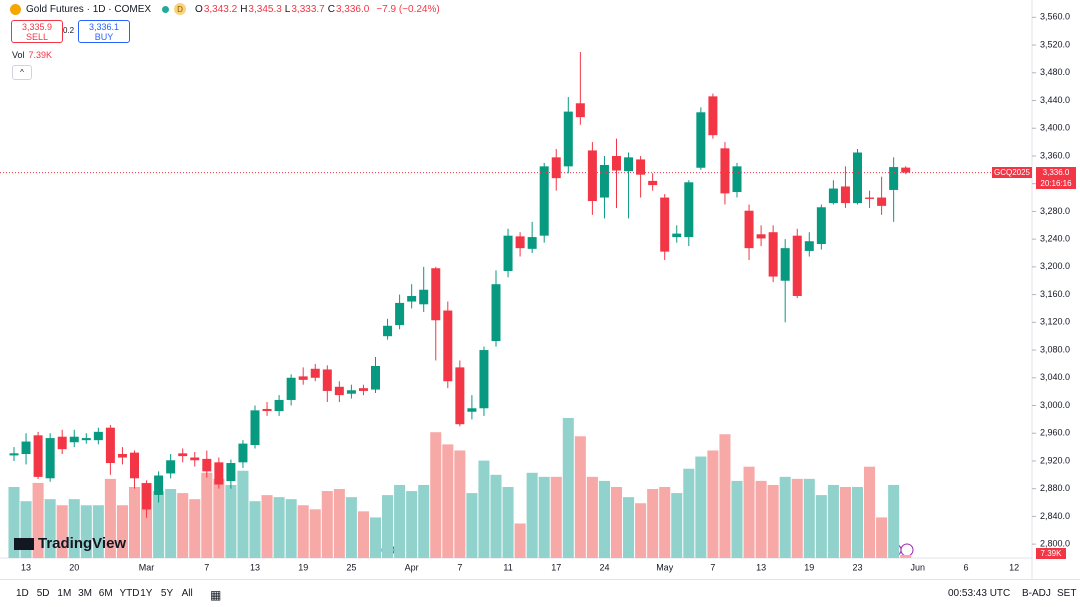 Image resolution: width=1080 pixels, height=607 pixels. What do you see at coordinates (216, 595) in the screenshot?
I see `date-range-icon: ▦` at bounding box center [216, 595].